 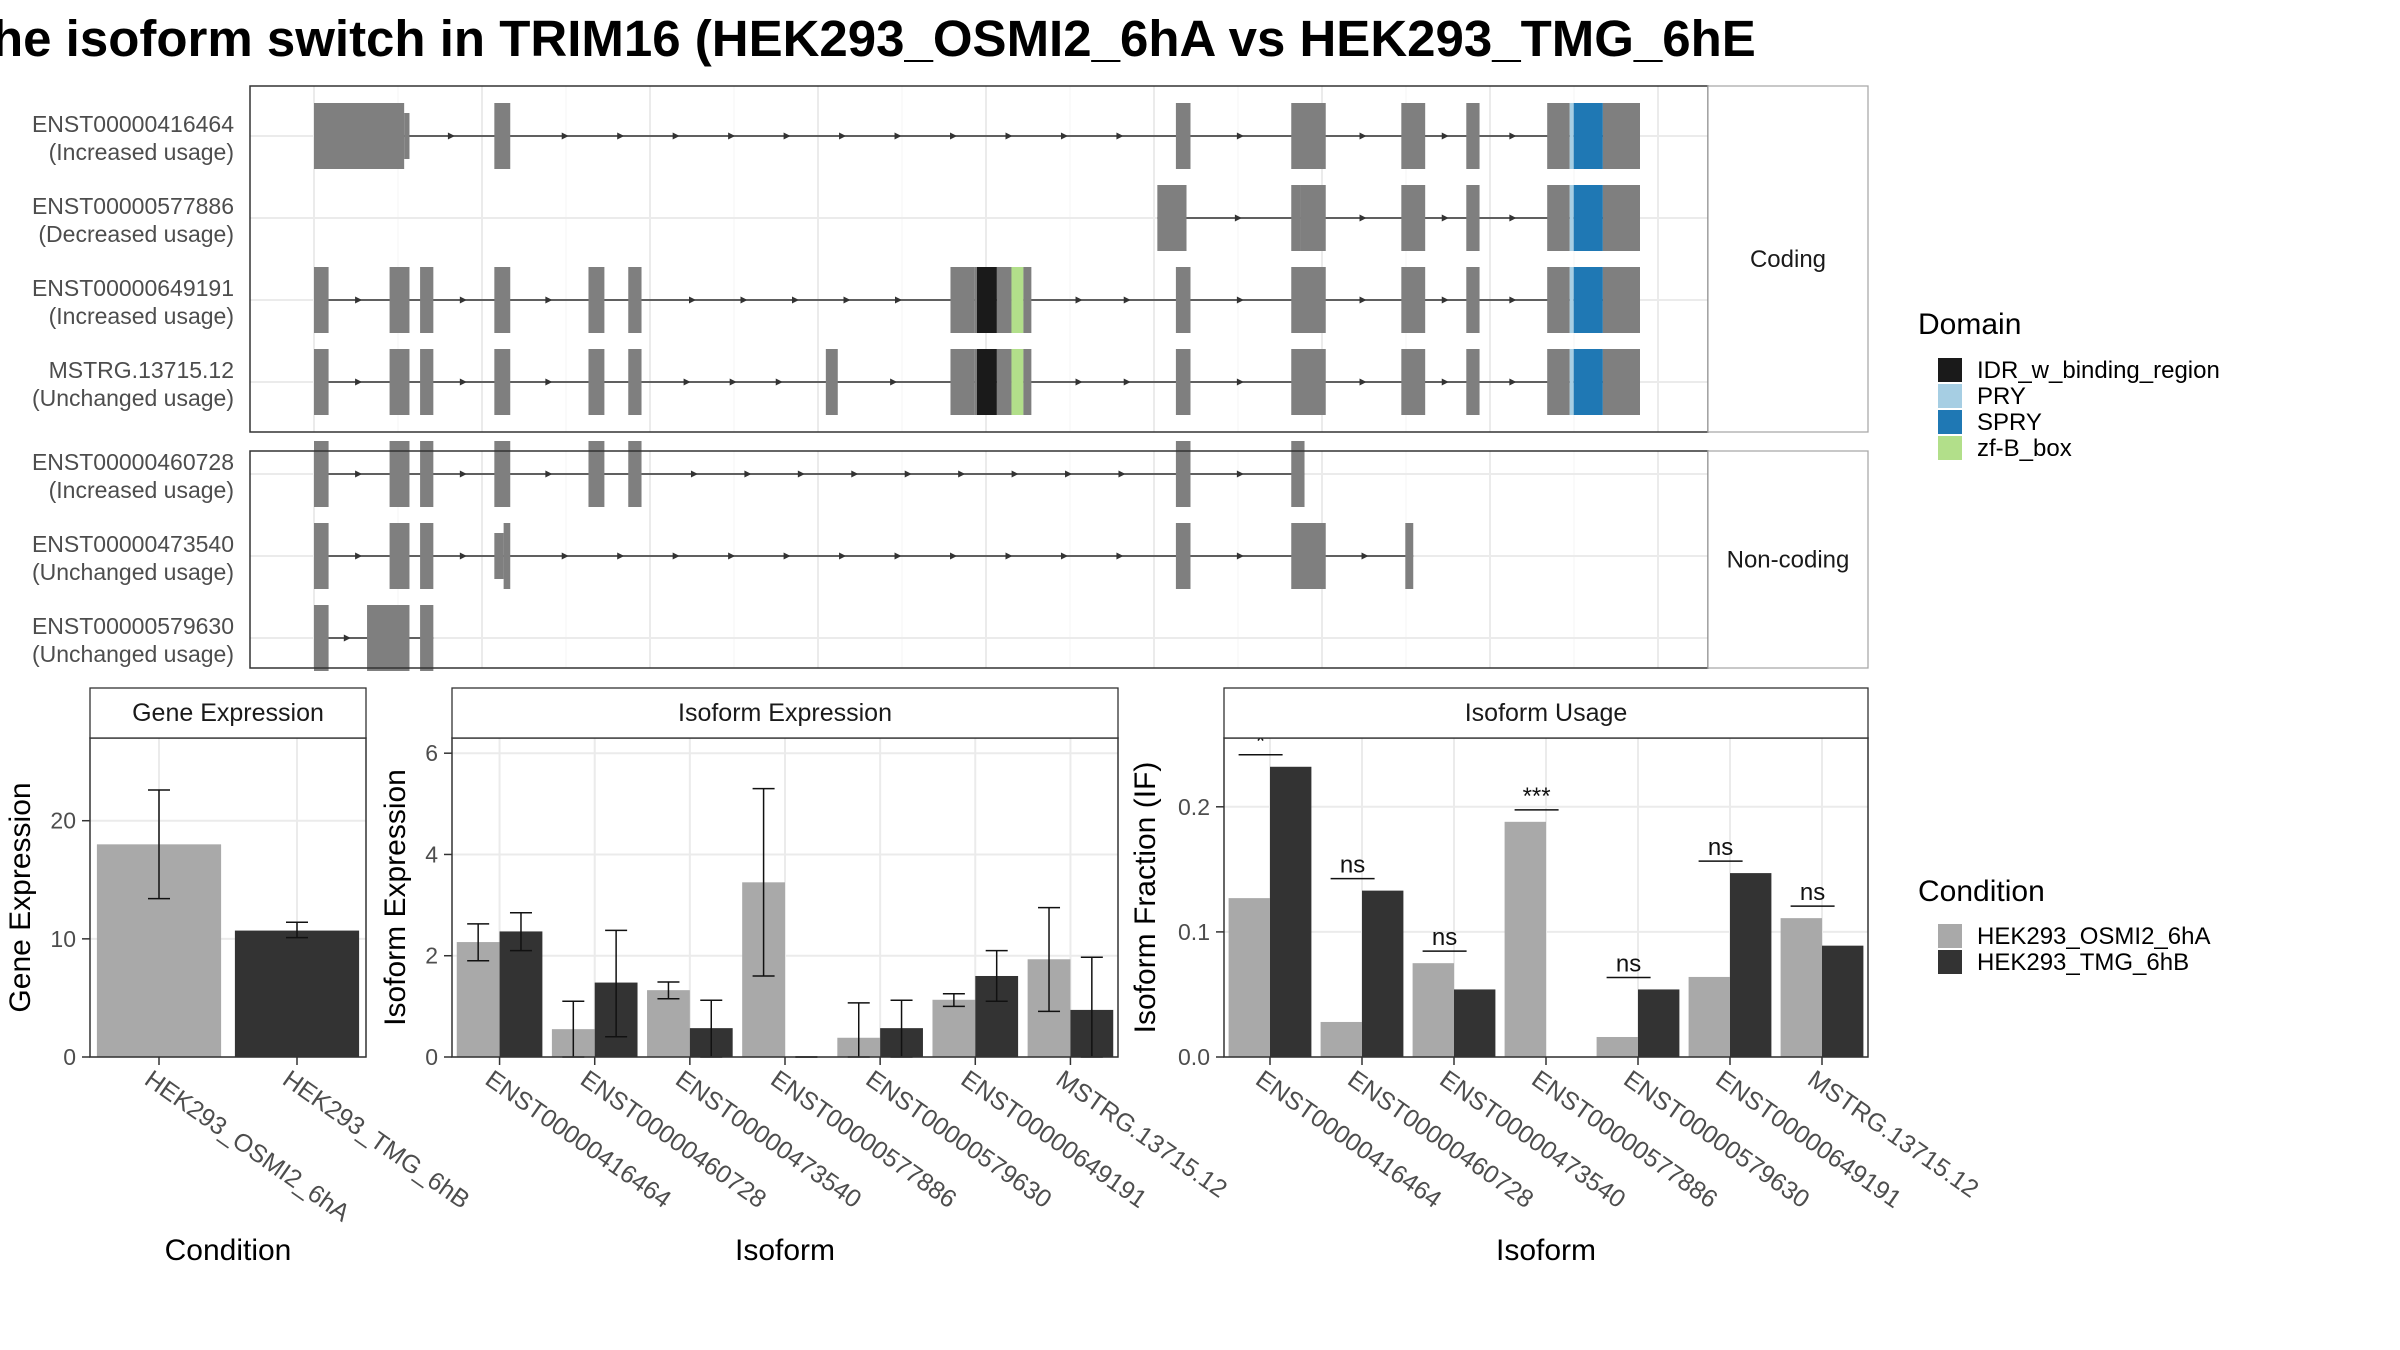 I want to click on domain-PRY, so click(x=1571, y=218).